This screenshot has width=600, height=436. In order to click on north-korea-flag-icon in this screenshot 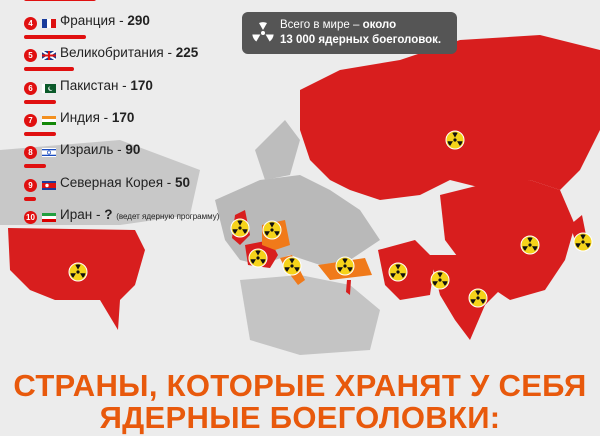, I will do `click(49, 185)`.